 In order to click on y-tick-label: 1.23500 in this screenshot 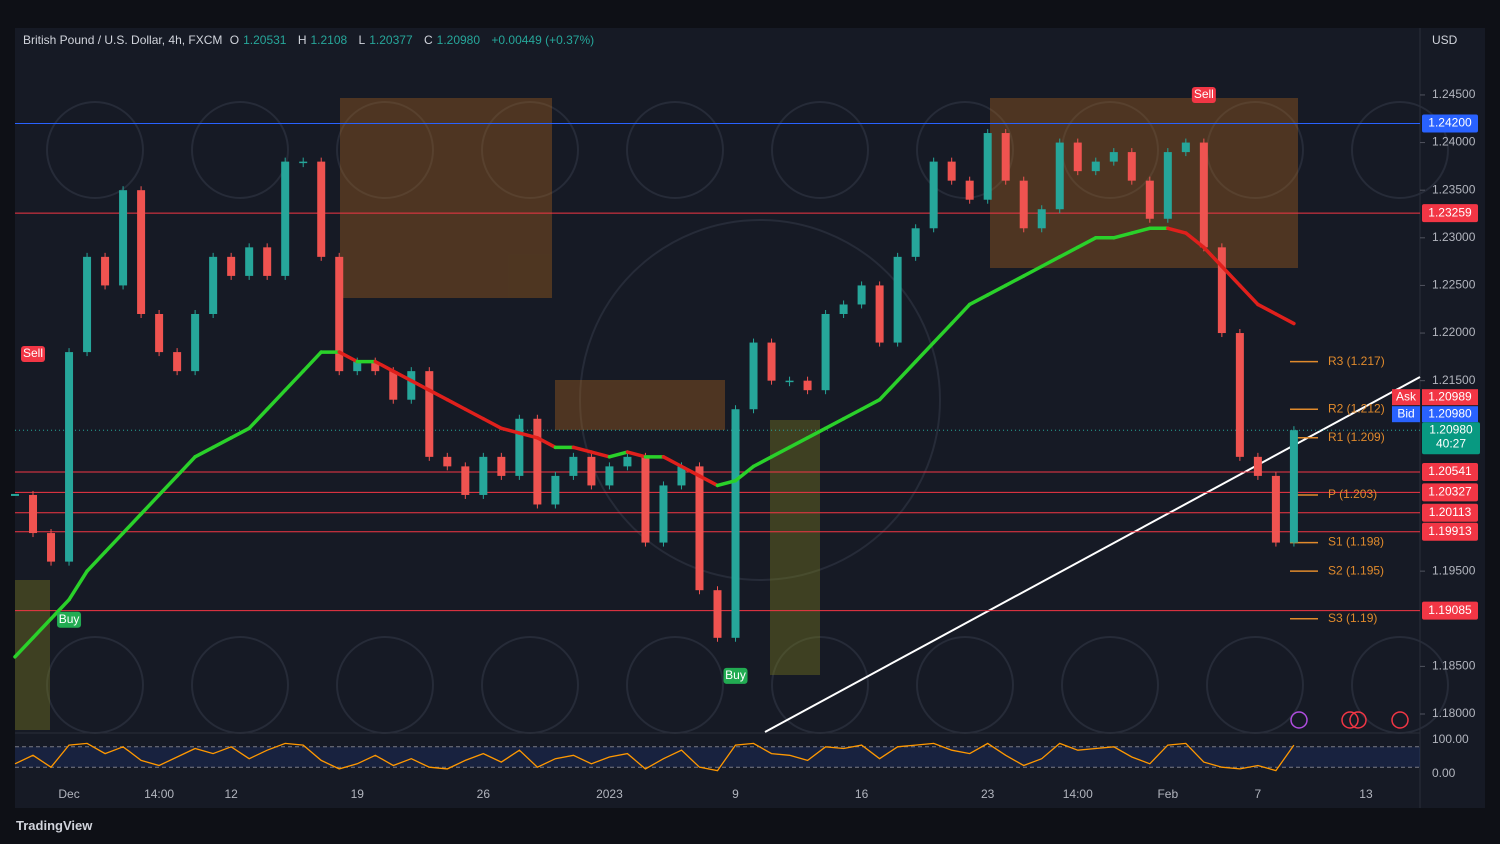, I will do `click(1454, 189)`.